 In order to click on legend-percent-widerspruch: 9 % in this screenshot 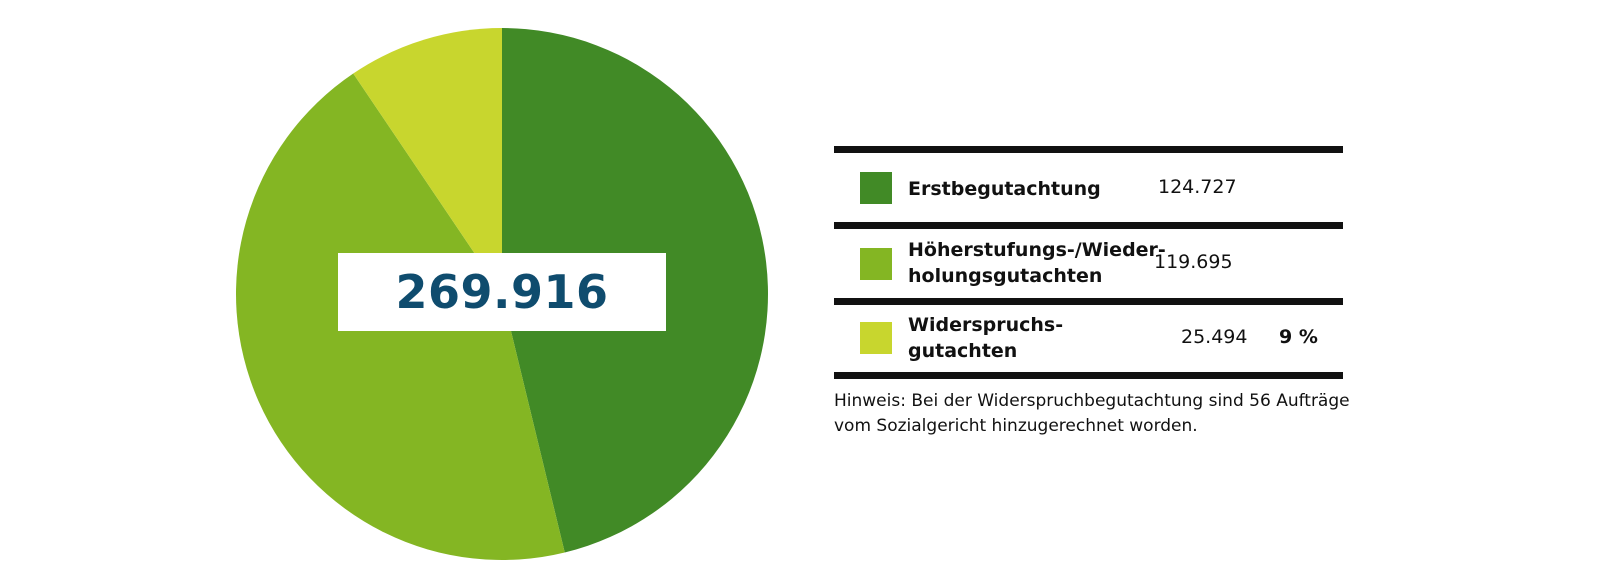, I will do `click(1298, 337)`.